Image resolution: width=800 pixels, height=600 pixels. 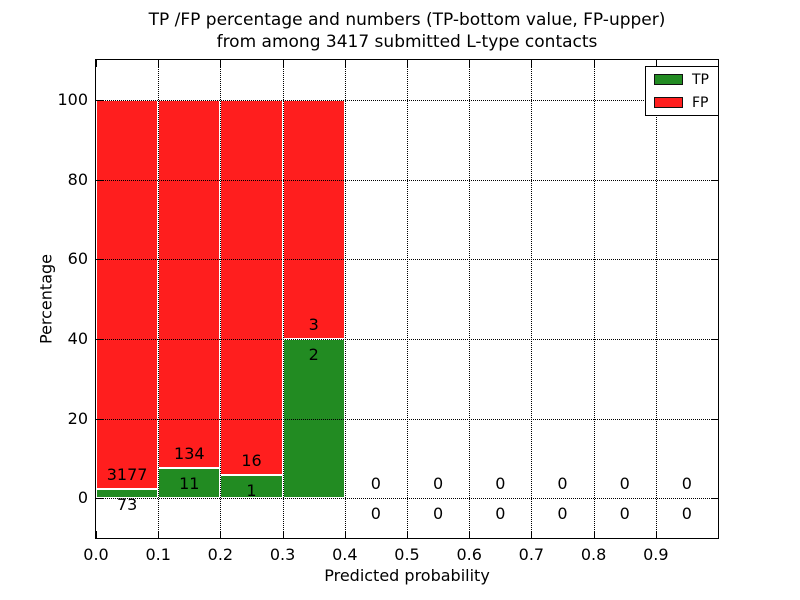 I want to click on annotation-tp-count: 73, so click(x=127, y=505).